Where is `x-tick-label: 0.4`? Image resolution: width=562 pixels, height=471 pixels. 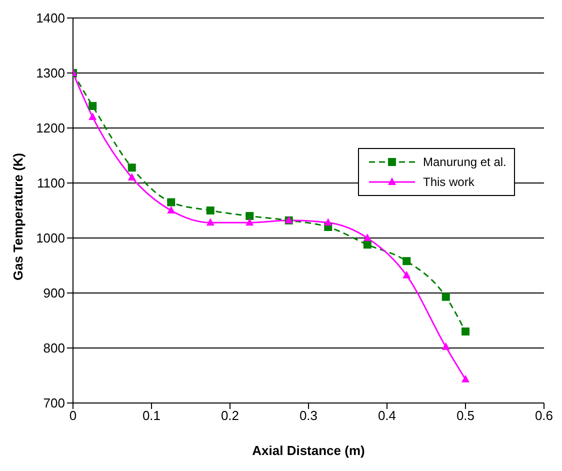
x-tick-label: 0.4 is located at coordinates (387, 416).